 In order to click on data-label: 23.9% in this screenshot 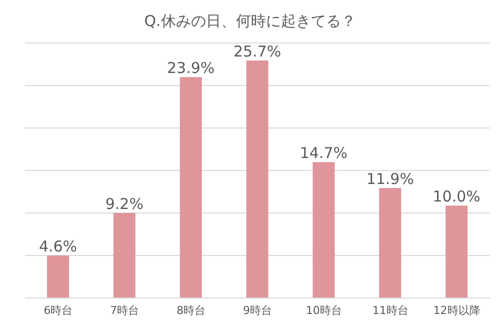, I will do `click(191, 68)`.